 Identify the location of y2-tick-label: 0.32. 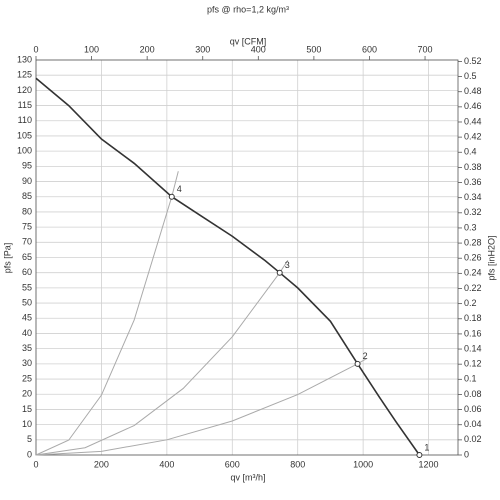
(473, 212).